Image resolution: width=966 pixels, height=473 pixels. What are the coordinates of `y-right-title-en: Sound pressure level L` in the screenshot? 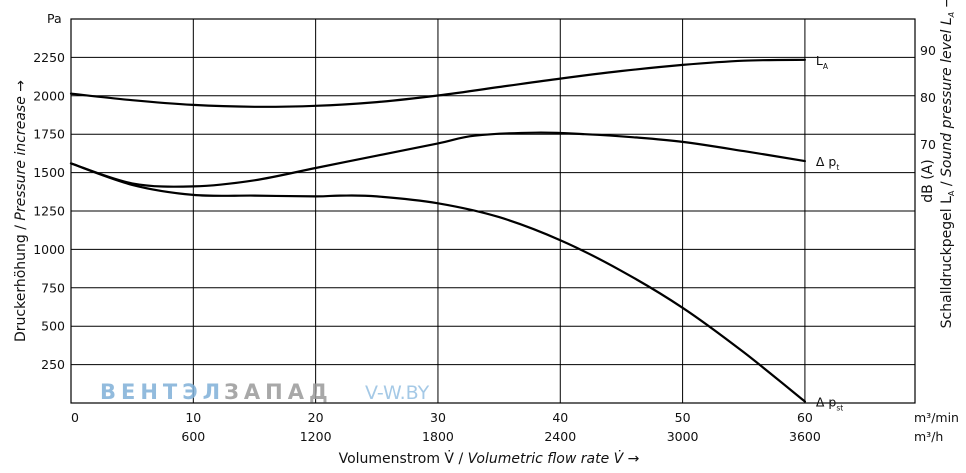 It's located at (947, 97).